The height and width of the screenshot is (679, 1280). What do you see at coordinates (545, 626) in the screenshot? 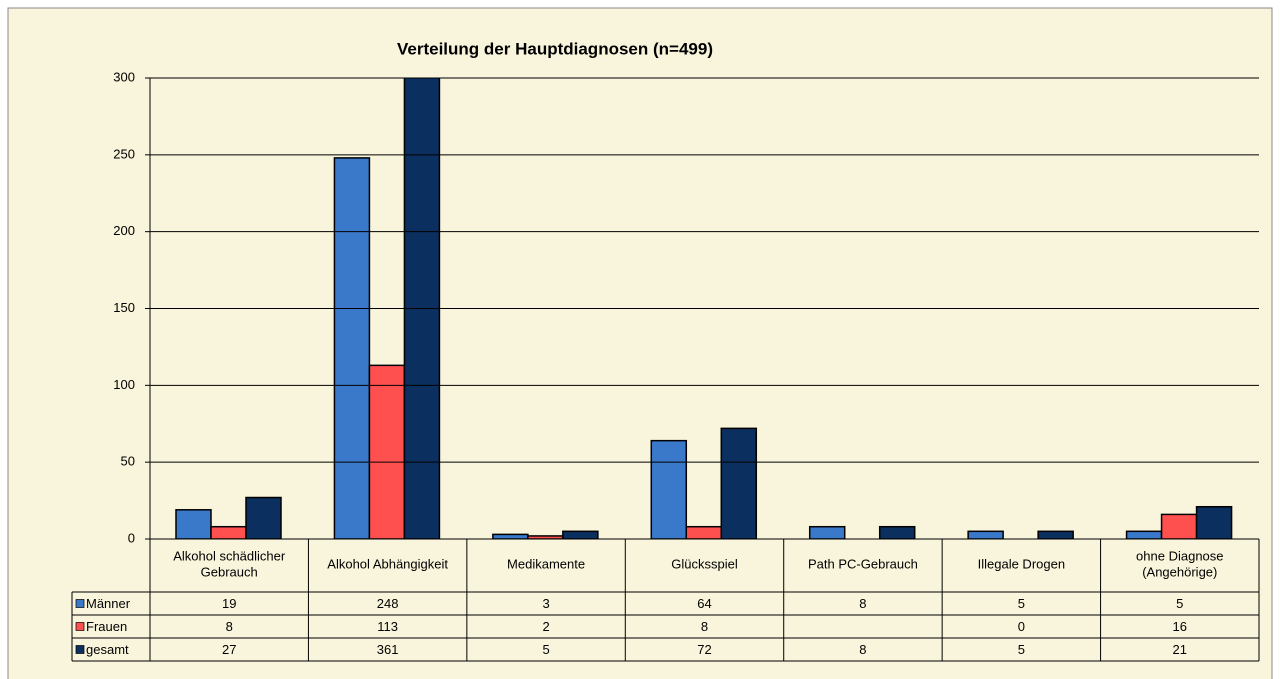
I see `table-value: 2` at bounding box center [545, 626].